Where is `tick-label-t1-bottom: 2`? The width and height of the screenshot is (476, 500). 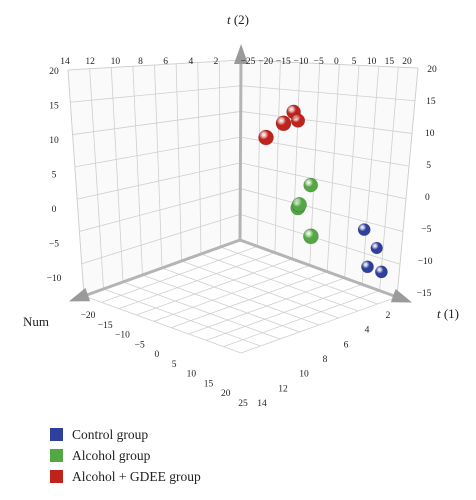
tick-label-t1-bottom: 2 is located at coordinates (388, 316).